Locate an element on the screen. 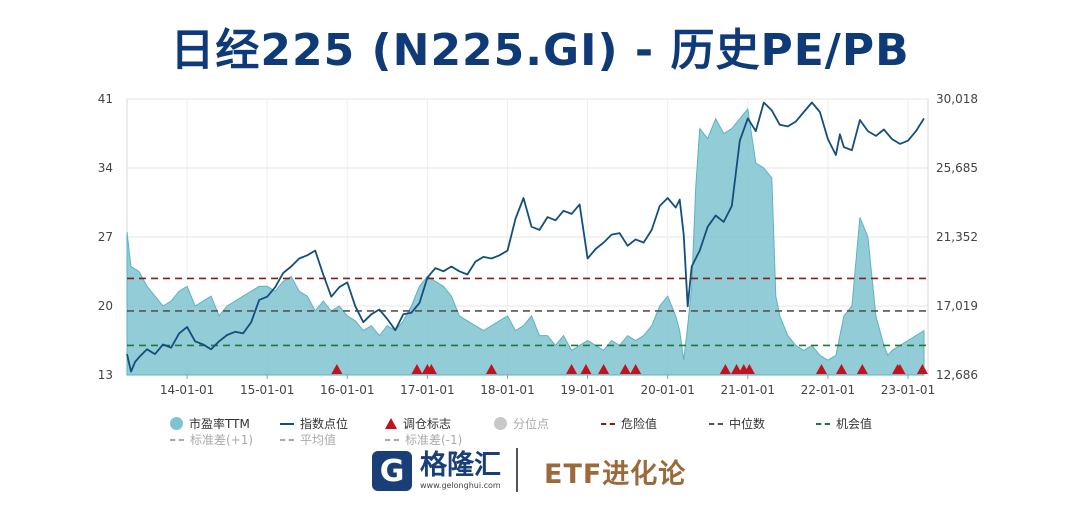 The image size is (1080, 522). x-tick-label: 16-01-01 is located at coordinates (347, 390).